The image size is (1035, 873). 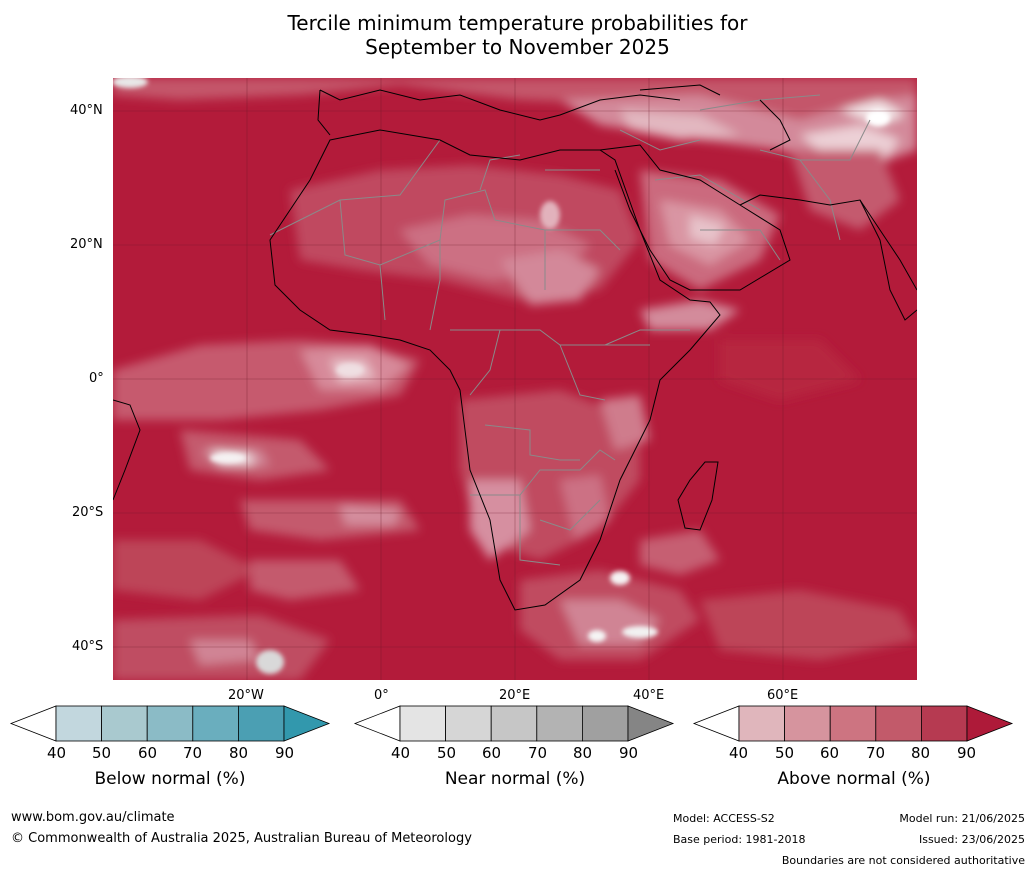 I want to click on footer-model-run: Model run: 21/06/2025, so click(x=962, y=818).